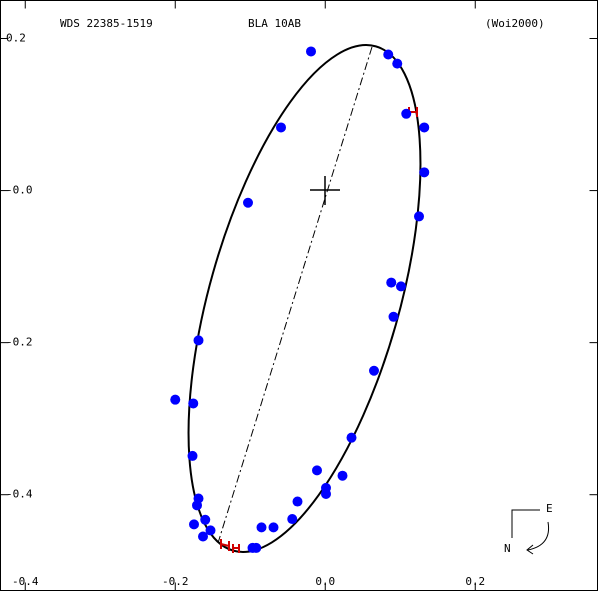 This screenshot has height=600, width=600. Describe the element at coordinates (19, 190) in the screenshot. I see `y-tick-label: -0.0` at that location.